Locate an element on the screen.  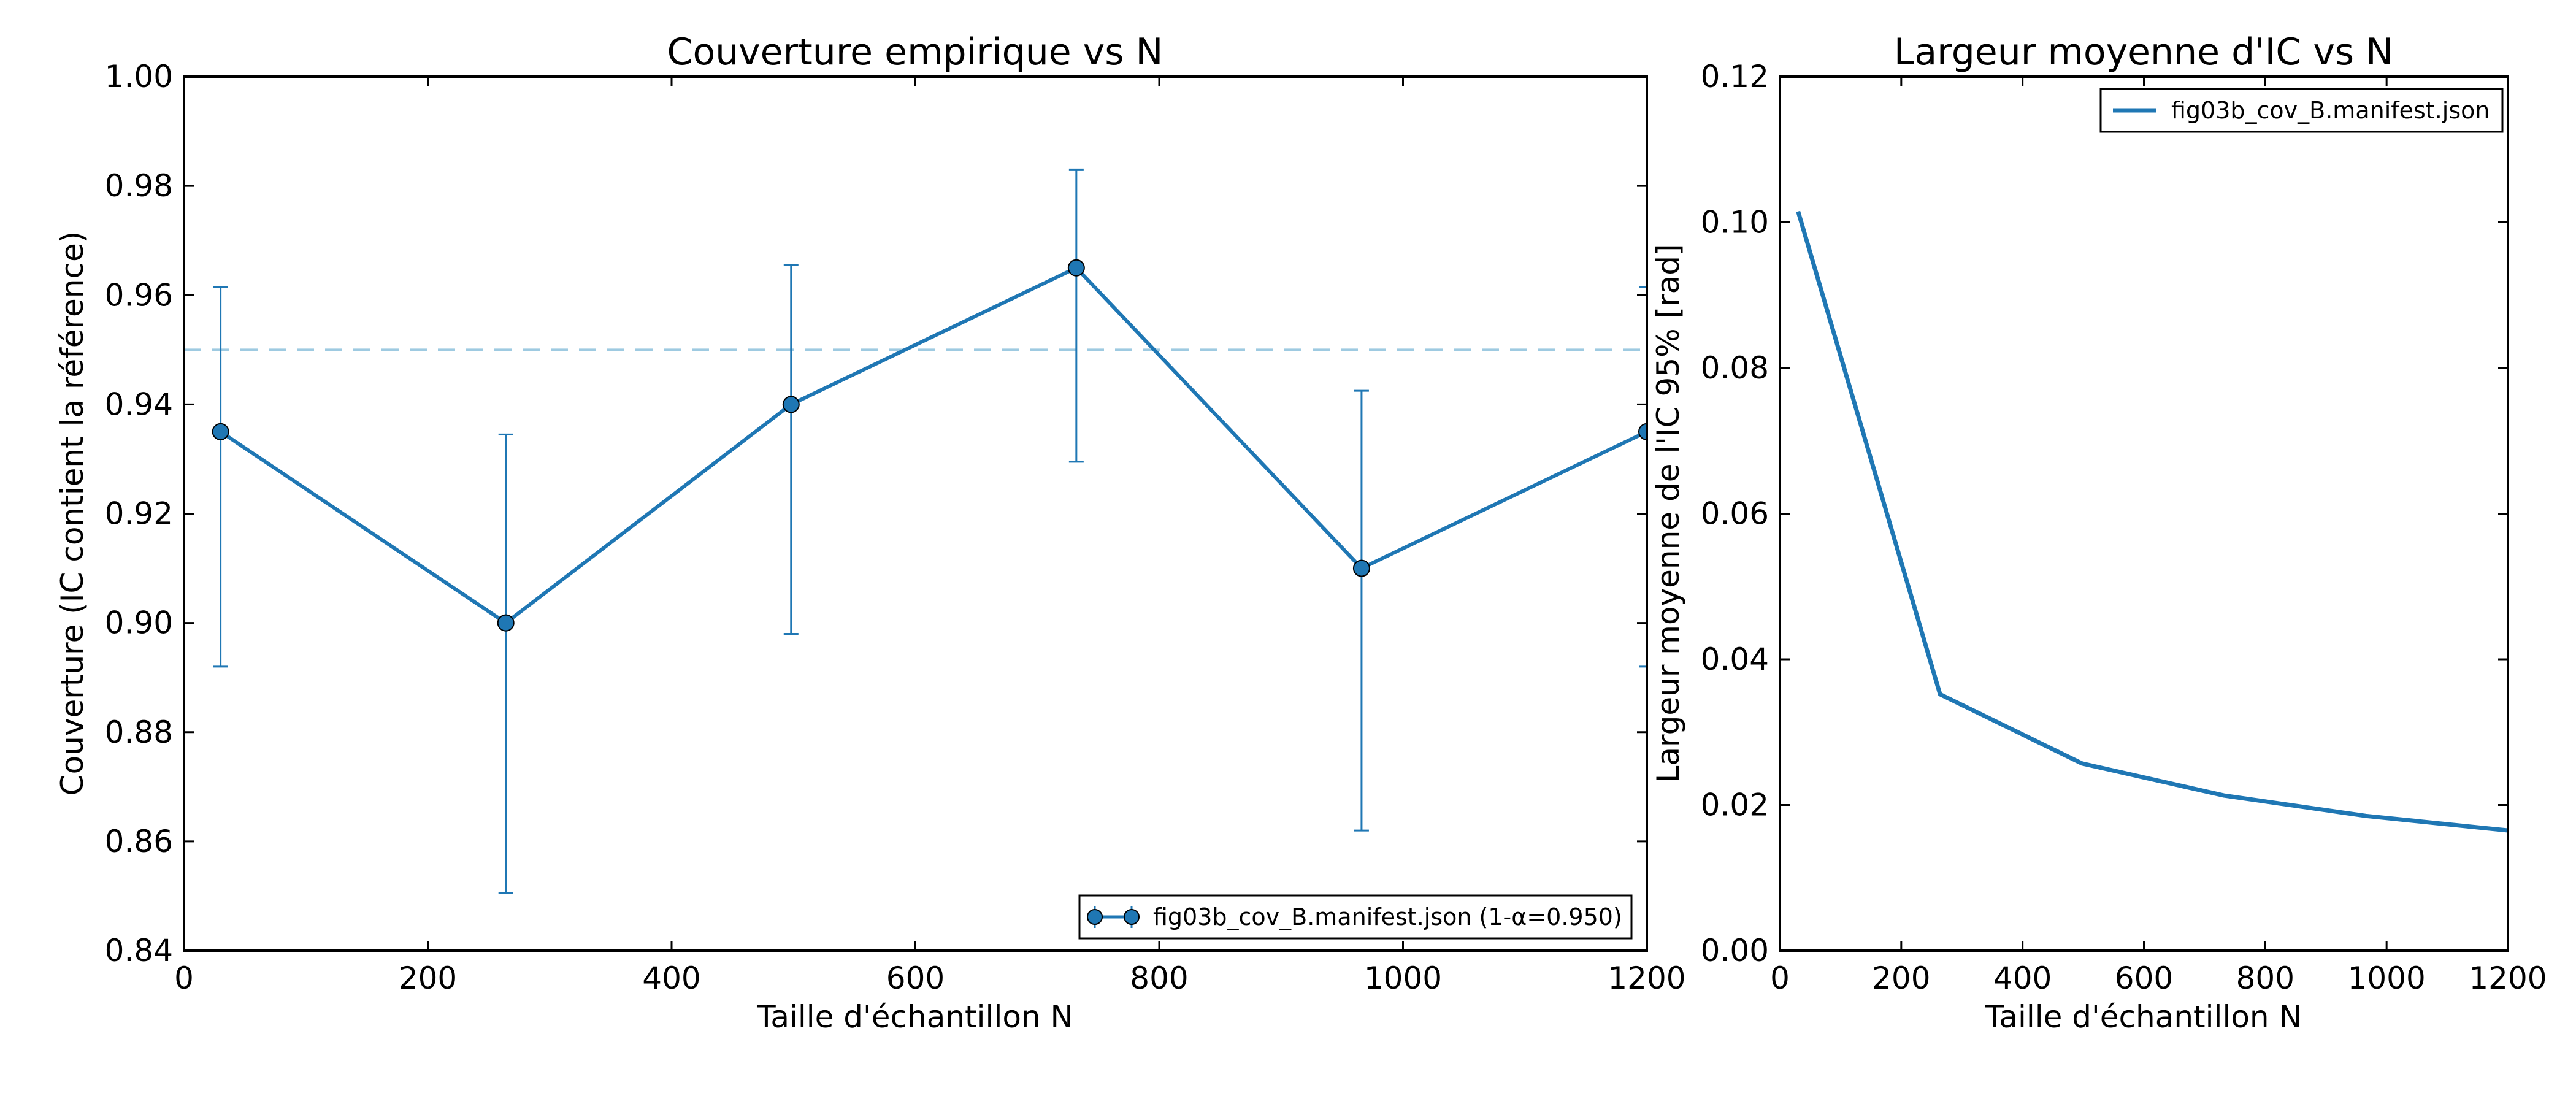
width-x-tick-label: 600 is located at coordinates (2144, 978).